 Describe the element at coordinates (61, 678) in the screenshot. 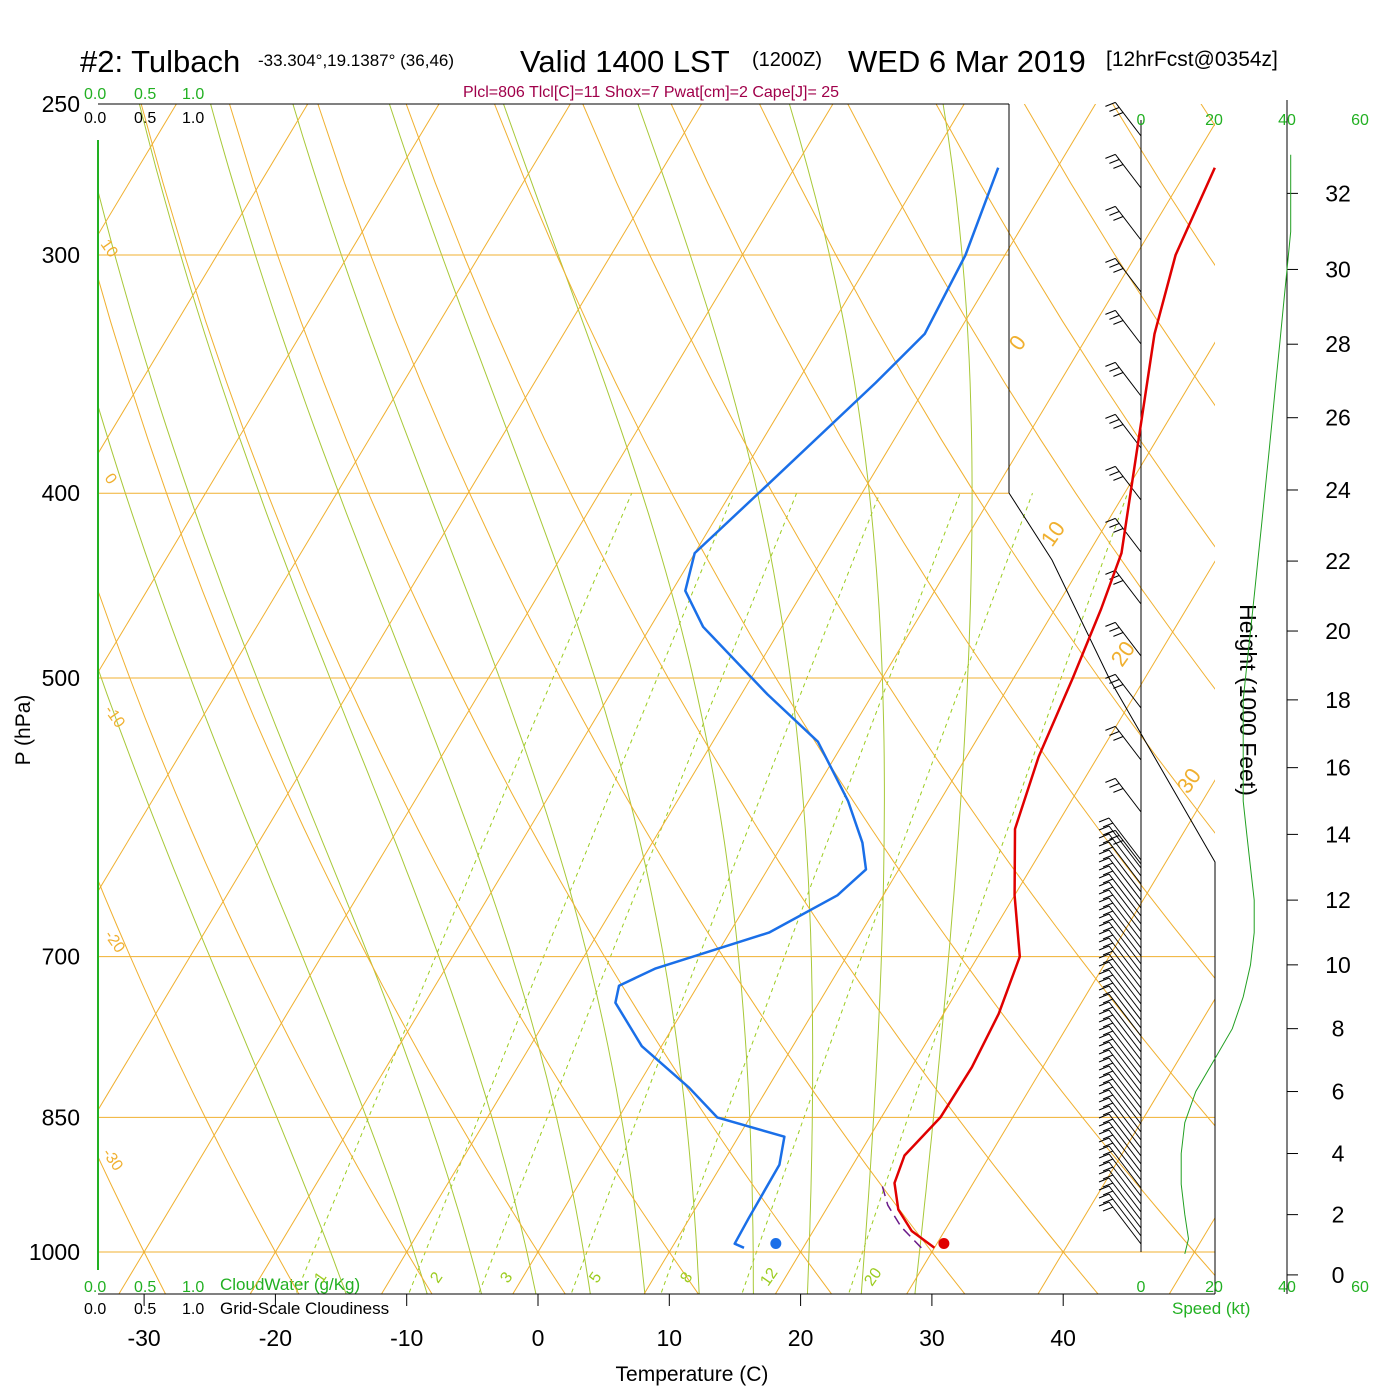

I see `y-tick-label: 500` at that location.